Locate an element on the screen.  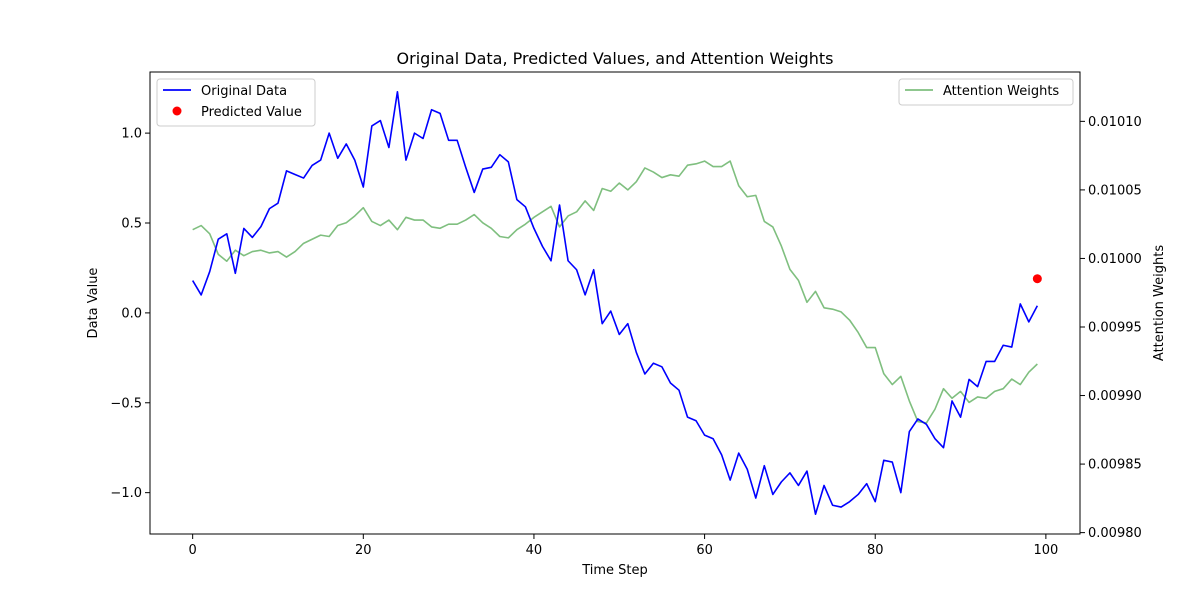
predicted-value-point is located at coordinates (1037, 279).